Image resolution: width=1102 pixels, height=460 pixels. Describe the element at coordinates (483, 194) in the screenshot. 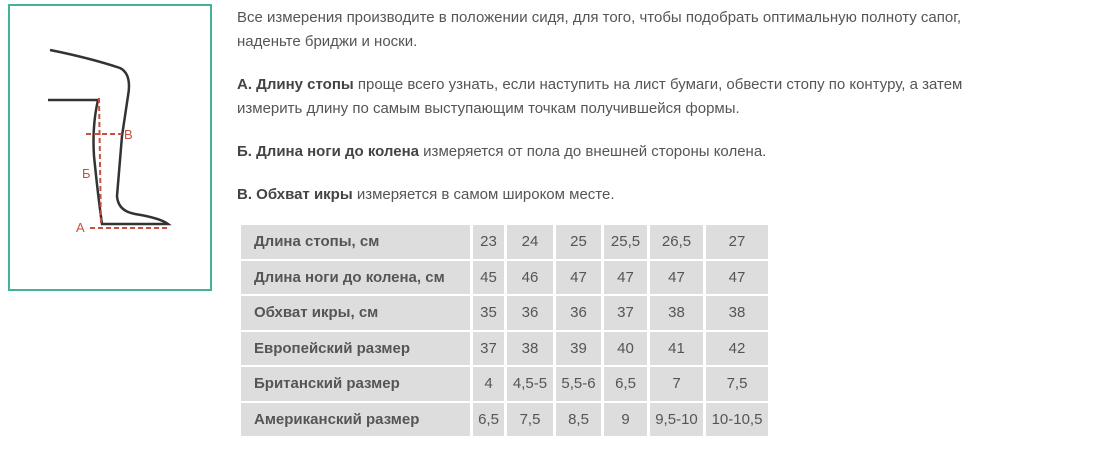

I see `text: измеряется в самом широком месте.` at that location.